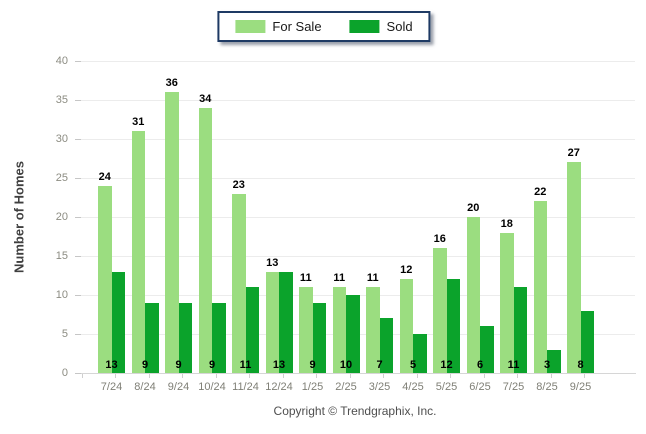  I want to click on for-sale-value-label: 12, so click(406, 270).